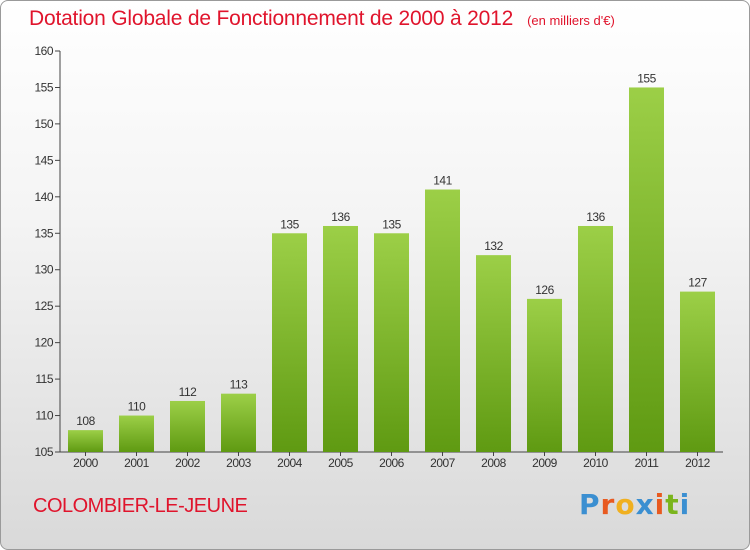  Describe the element at coordinates (596, 463) in the screenshot. I see `x-tick-label: 2010` at that location.